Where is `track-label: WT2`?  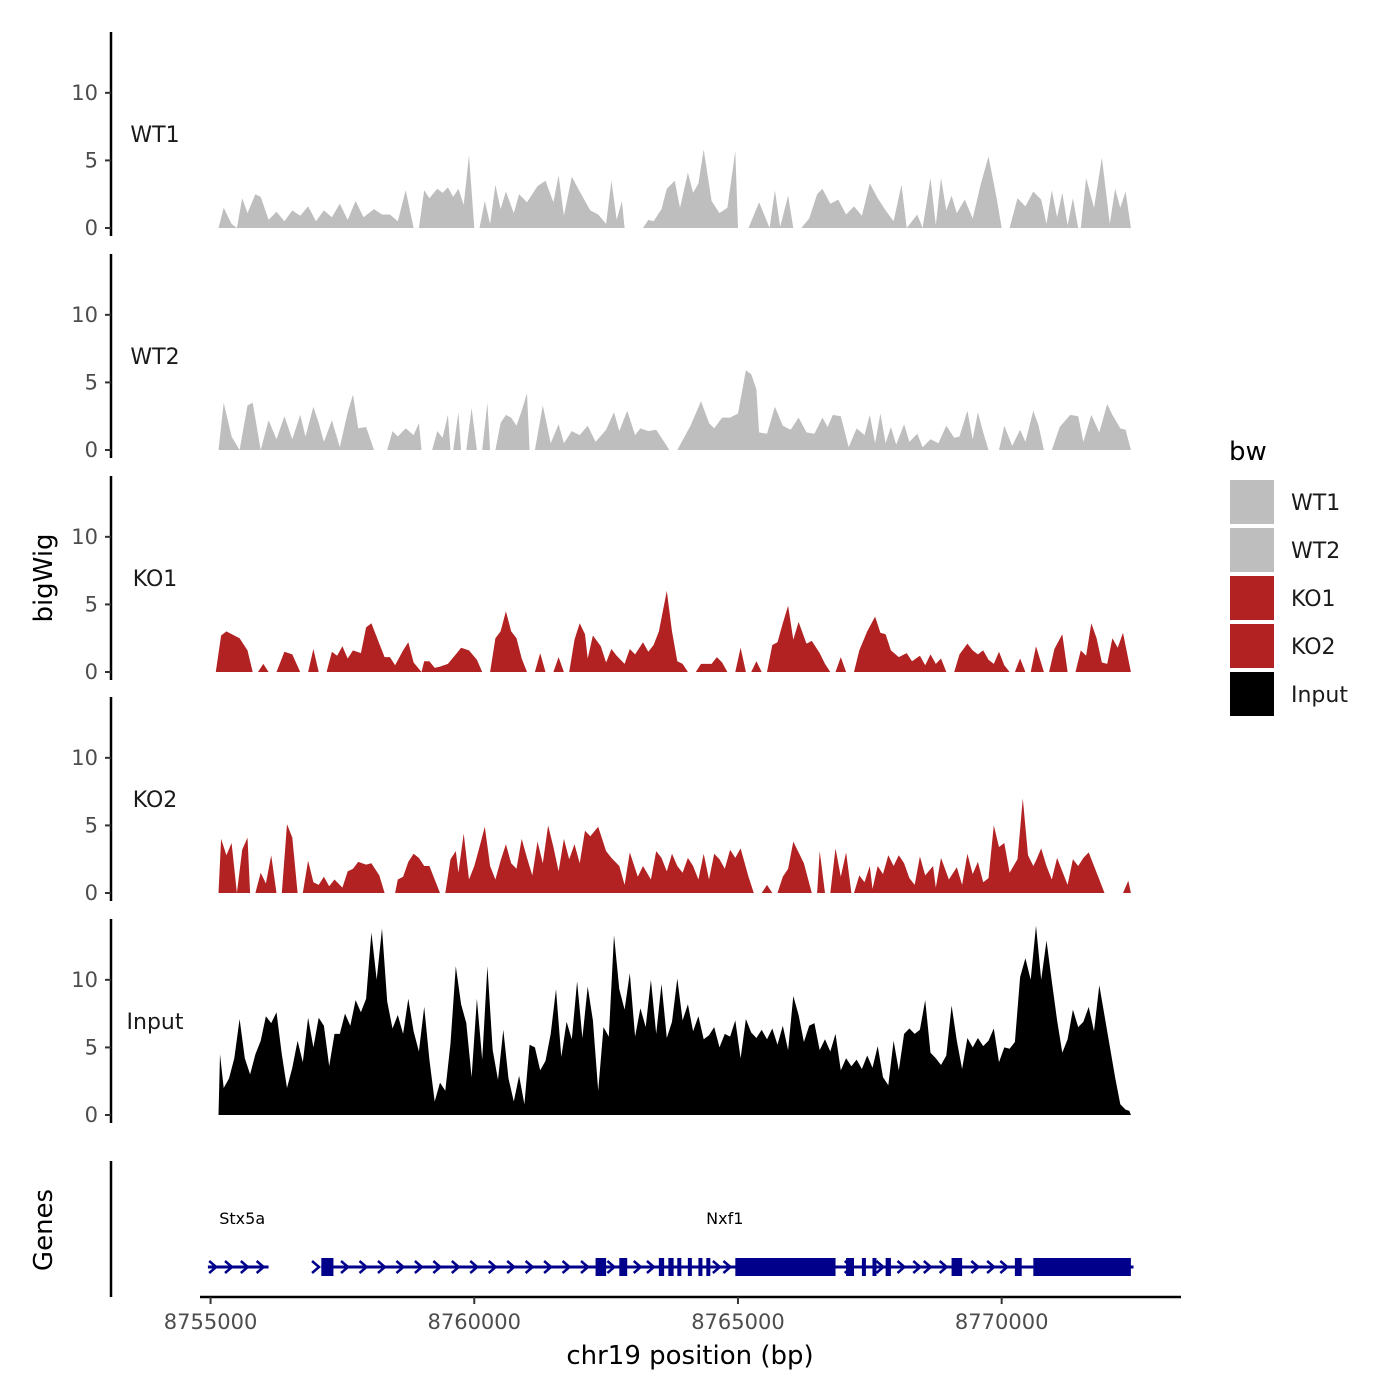
track-label: WT2 is located at coordinates (154, 357).